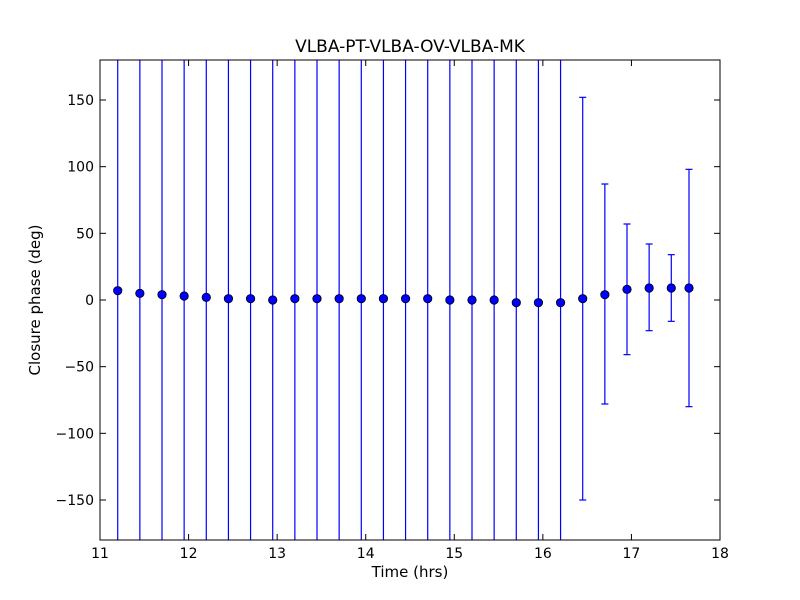 This screenshot has height=600, width=800. Describe the element at coordinates (100, 554) in the screenshot. I see `x-tick-label: 11` at that location.